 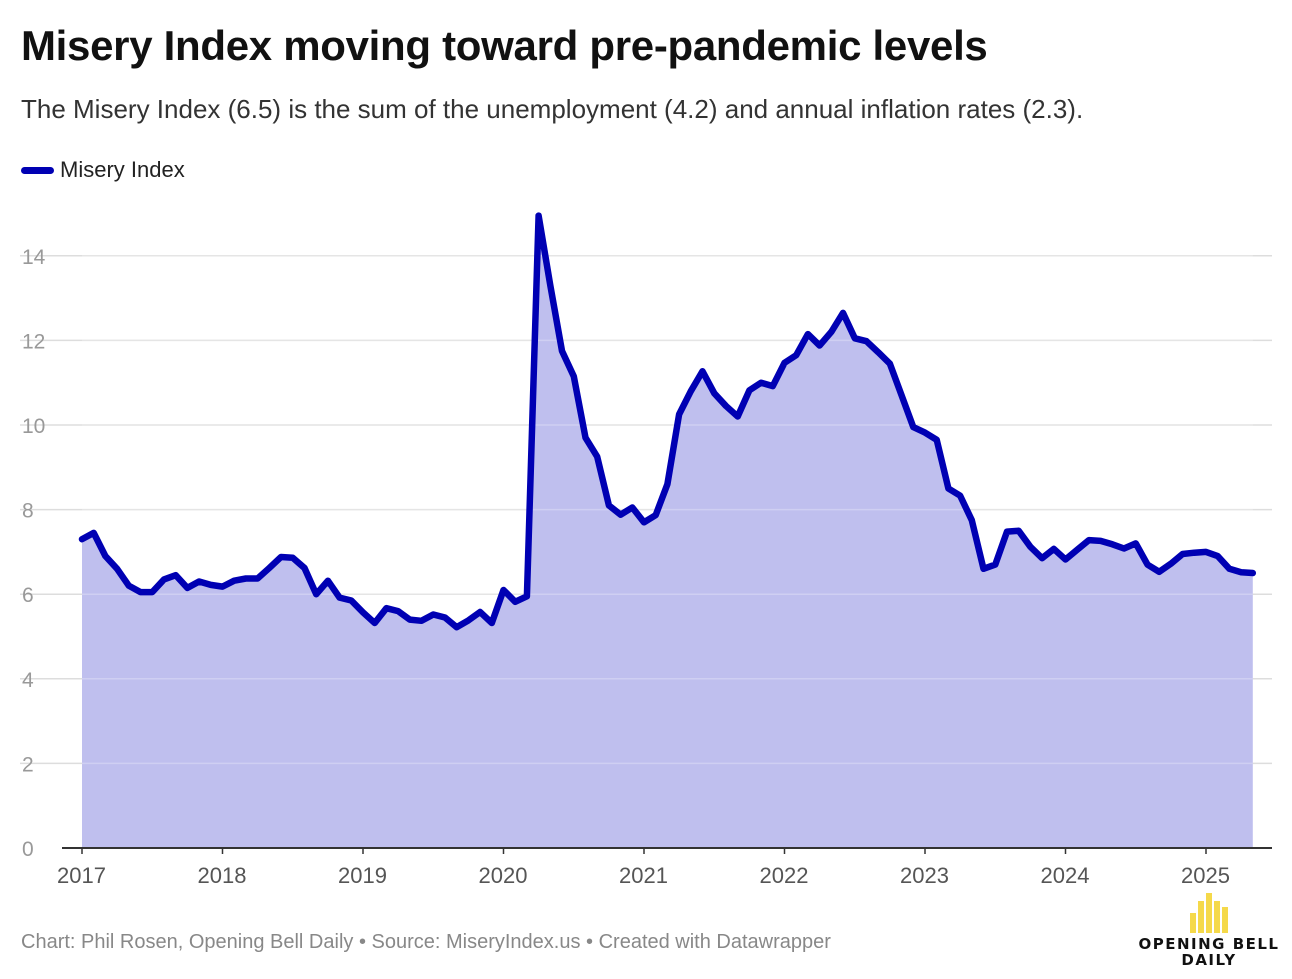 What do you see at coordinates (28, 680) in the screenshot?
I see `y-tick-label: 4` at bounding box center [28, 680].